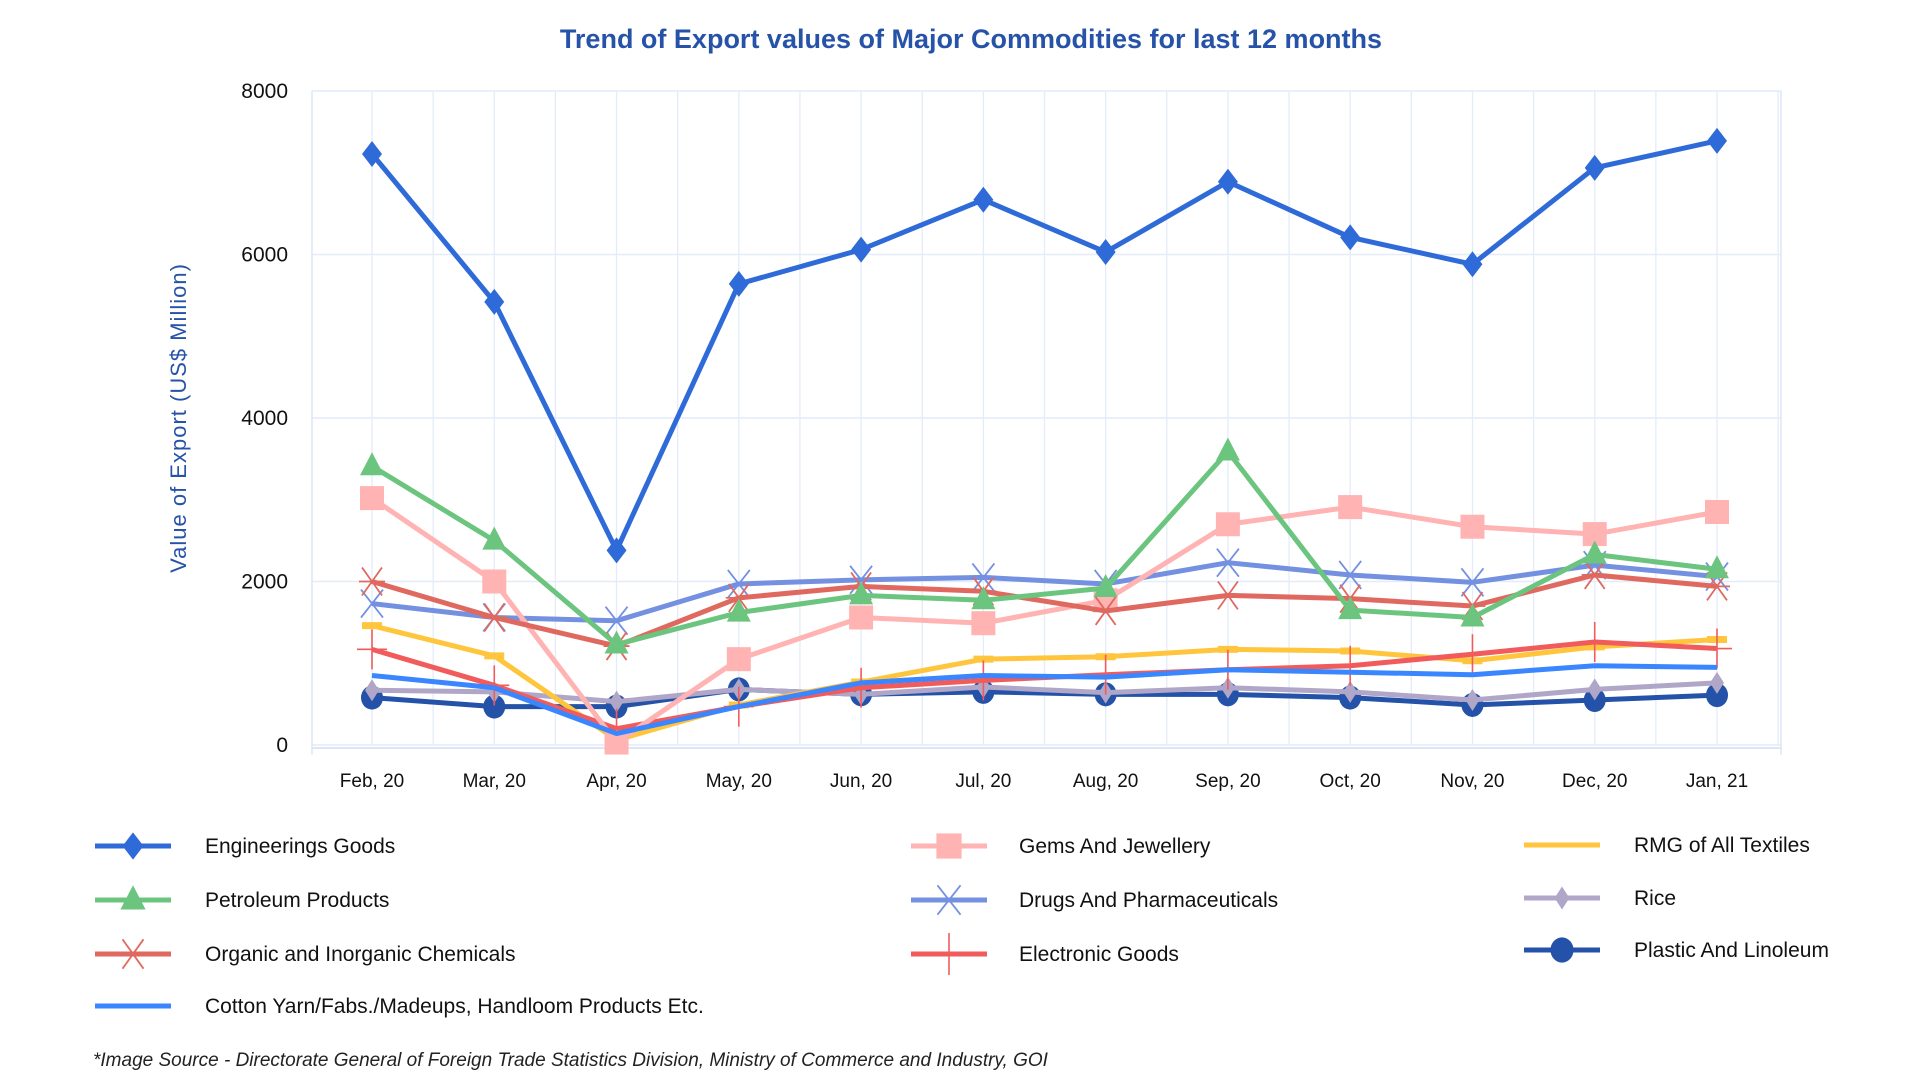  What do you see at coordinates (1094, 900) in the screenshot?
I see `legend-item: Drugs And Pharmaceuticals` at bounding box center [1094, 900].